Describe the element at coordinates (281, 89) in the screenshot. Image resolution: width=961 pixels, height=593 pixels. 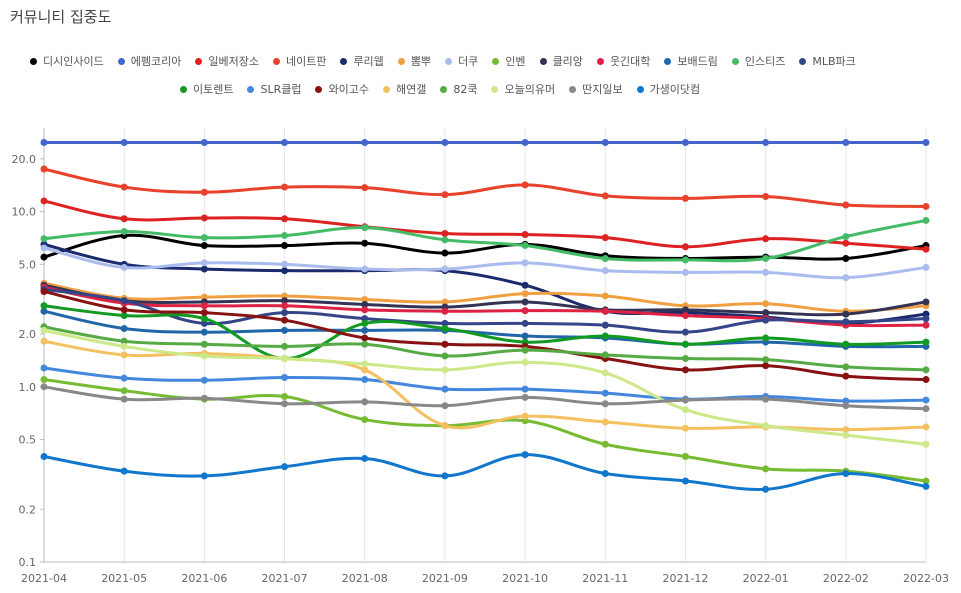
I see `legend-label: SLR클럽` at that location.